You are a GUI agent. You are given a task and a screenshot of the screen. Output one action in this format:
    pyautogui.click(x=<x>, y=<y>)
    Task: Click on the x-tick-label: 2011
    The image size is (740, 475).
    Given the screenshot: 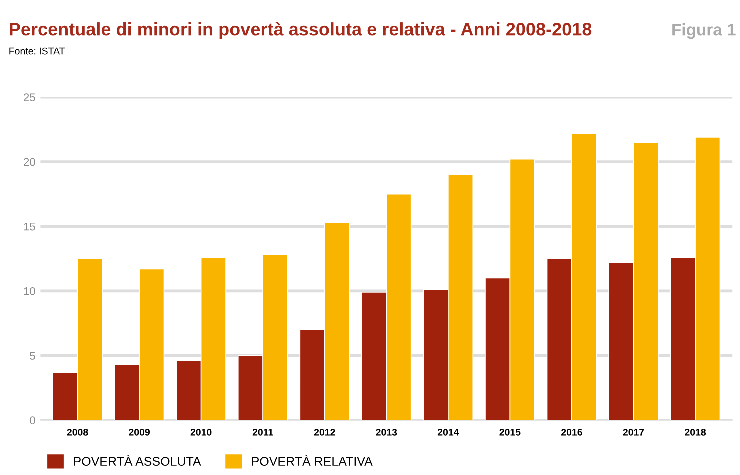 What is the action you would take?
    pyautogui.click(x=263, y=432)
    